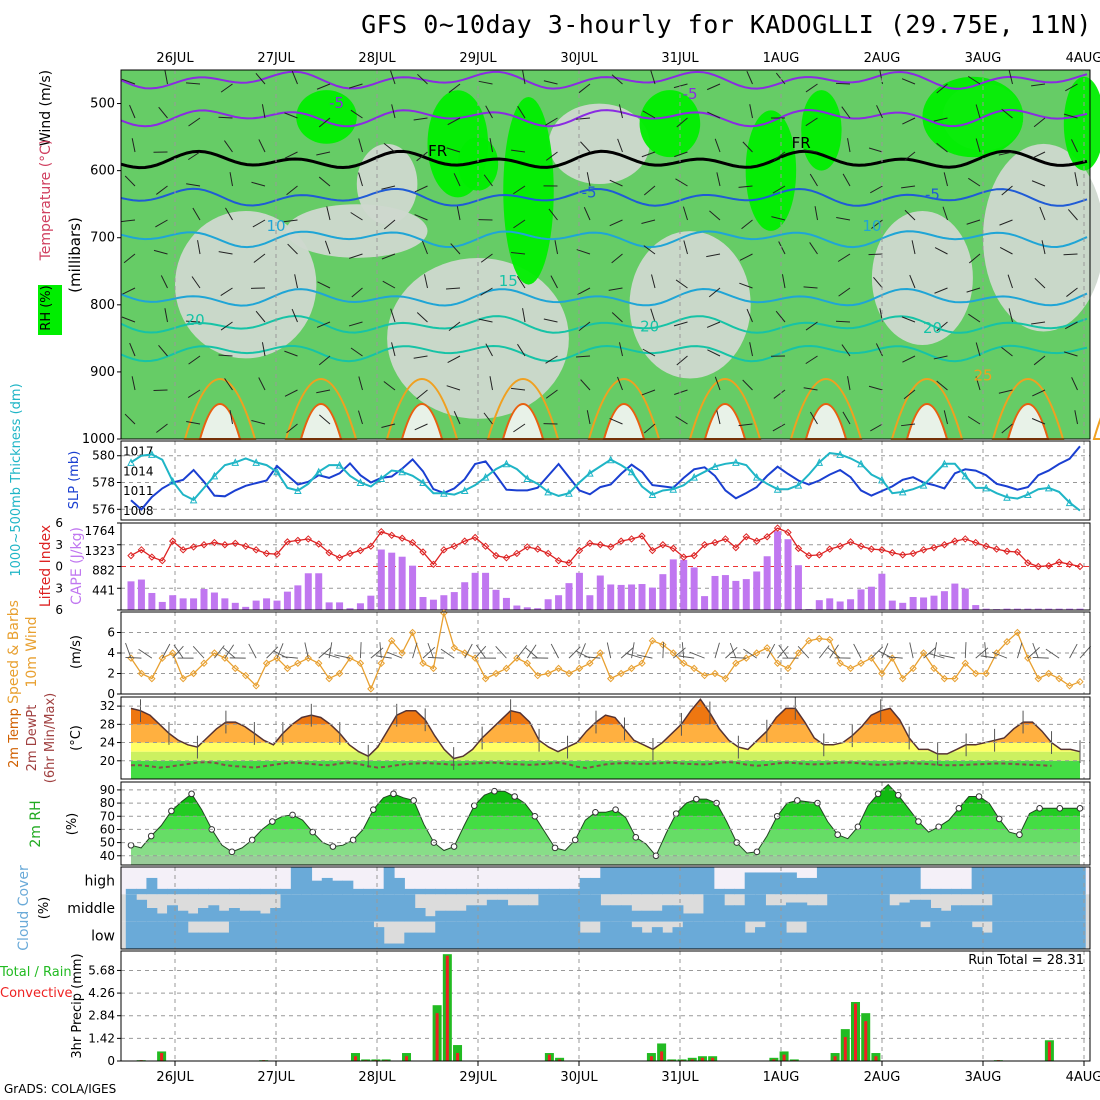 The width and height of the screenshot is (1100, 1100). Describe the element at coordinates (107, 706) in the screenshot. I see `temp-tick-label: 32` at that location.